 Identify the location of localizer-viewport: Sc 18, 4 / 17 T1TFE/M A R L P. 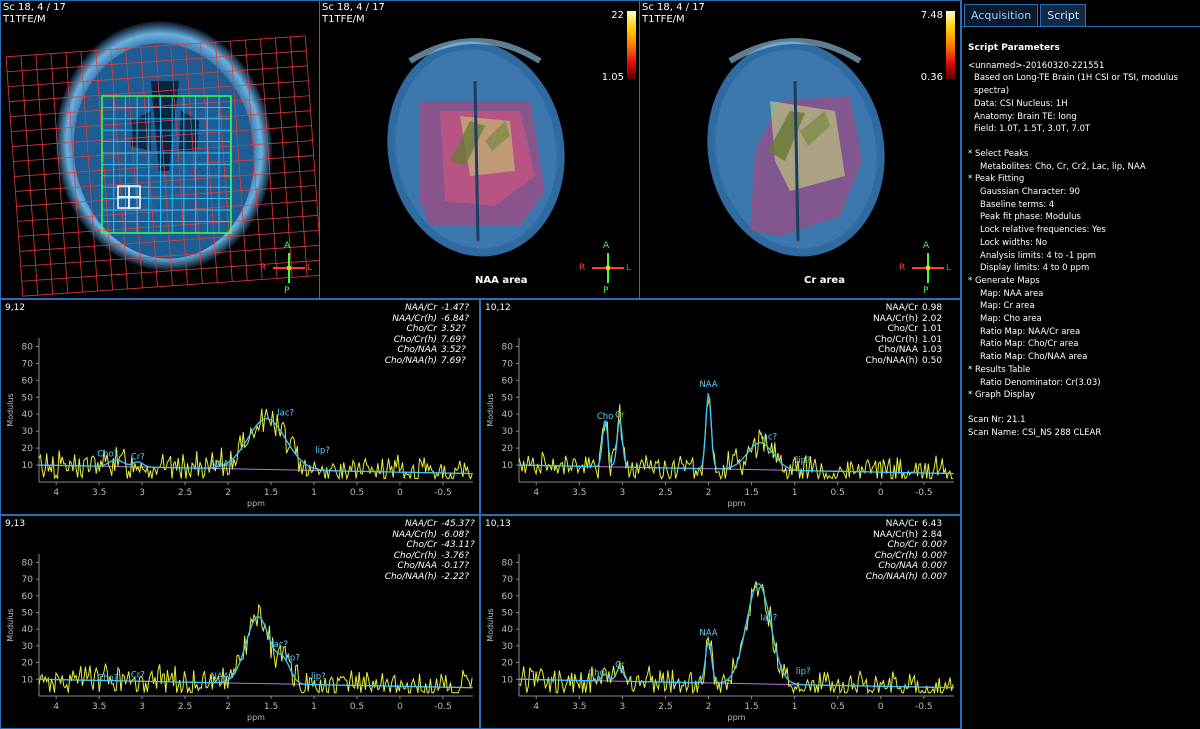
(160, 149).